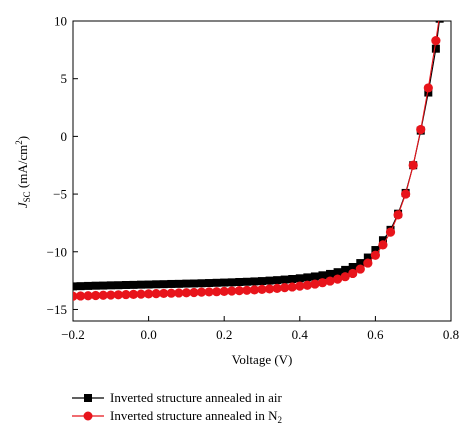 Image resolution: width=474 pixels, height=440 pixels. I want to click on legend-marker-air, so click(88, 398).